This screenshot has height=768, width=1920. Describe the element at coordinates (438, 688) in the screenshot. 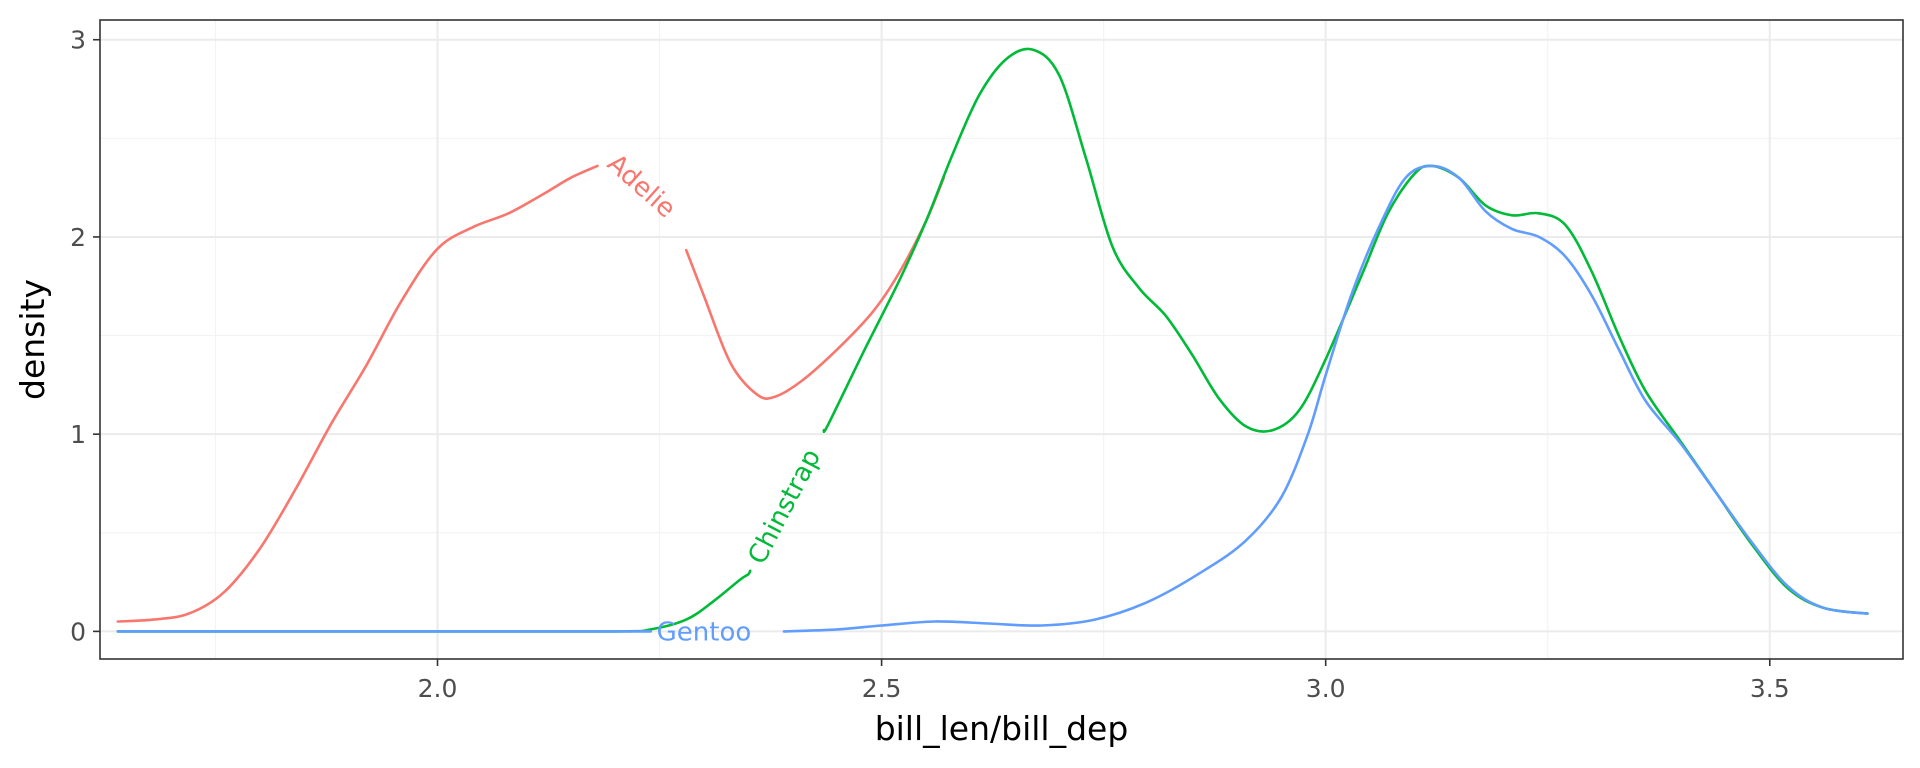

I see `x-tick-label: 2.0` at that location.